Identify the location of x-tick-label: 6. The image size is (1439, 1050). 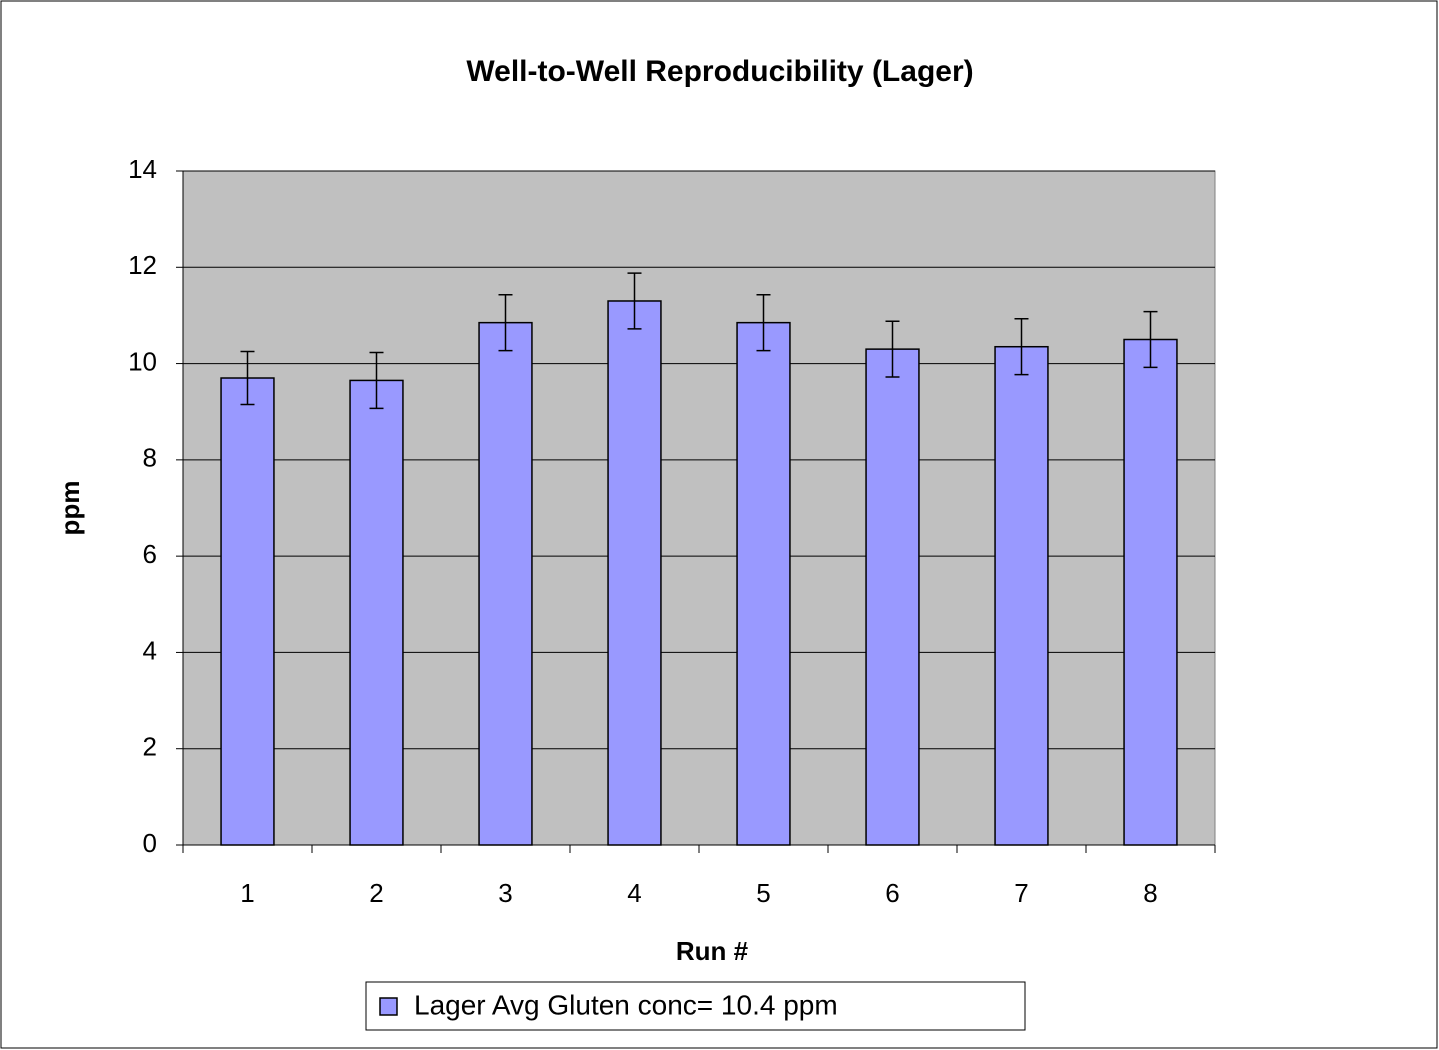
(892, 893).